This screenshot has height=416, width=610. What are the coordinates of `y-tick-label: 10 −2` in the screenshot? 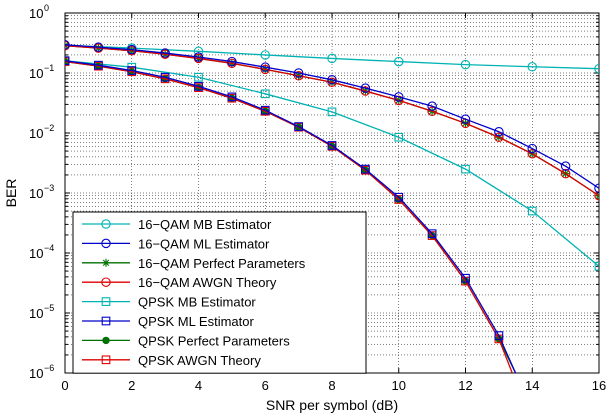 It's located at (41, 132).